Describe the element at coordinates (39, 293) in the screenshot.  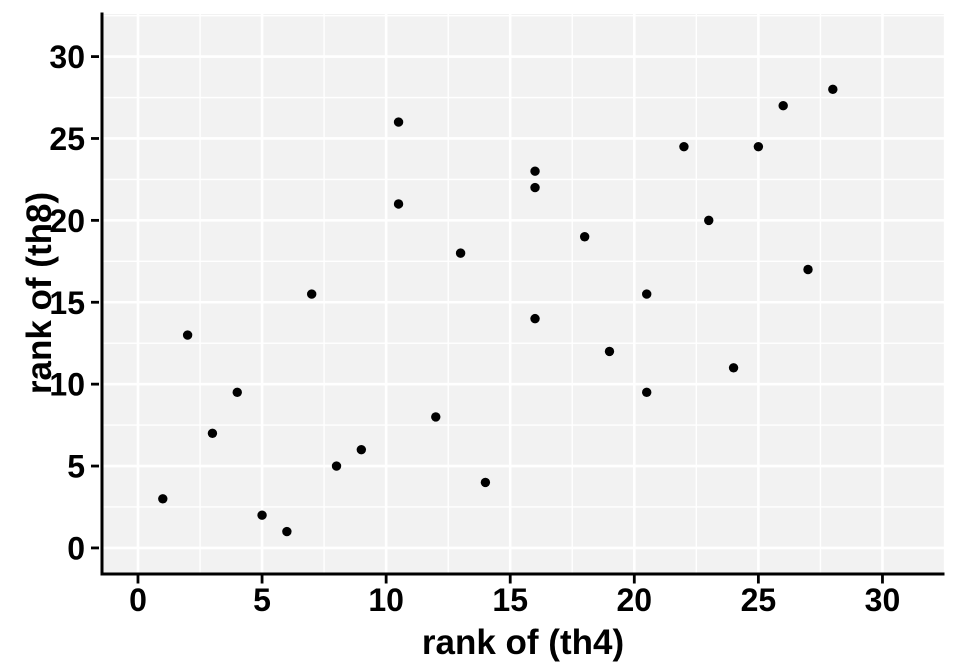
I see `y-axis-title: rank of (th8)` at that location.